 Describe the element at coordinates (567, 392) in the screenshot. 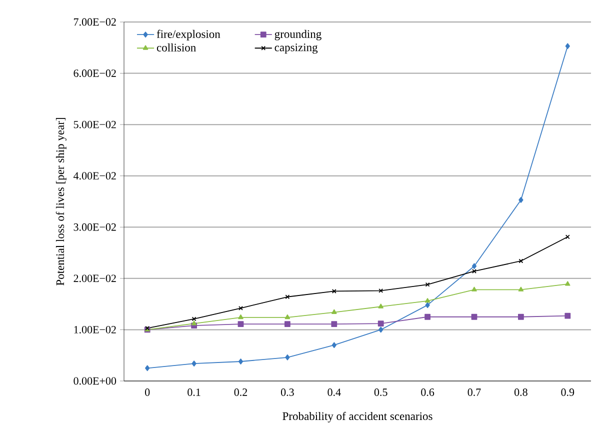

I see `x-tick-label: 0.9` at that location.